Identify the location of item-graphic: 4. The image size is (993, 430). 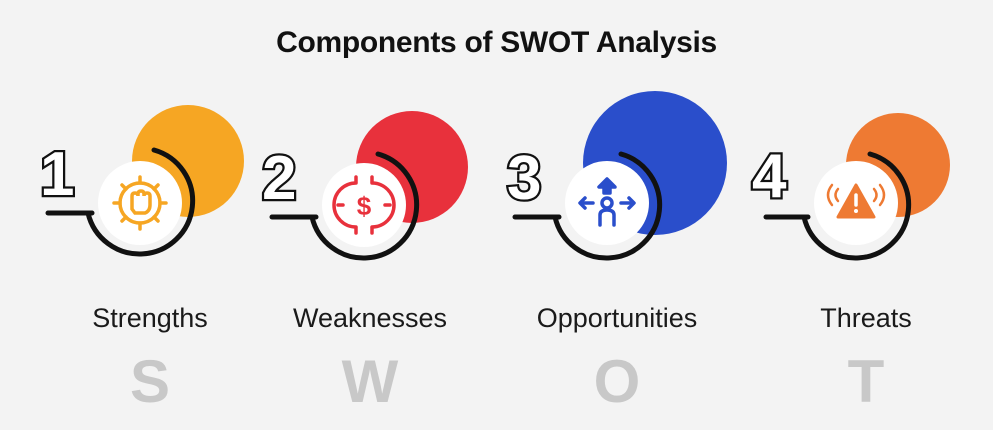
(850, 187).